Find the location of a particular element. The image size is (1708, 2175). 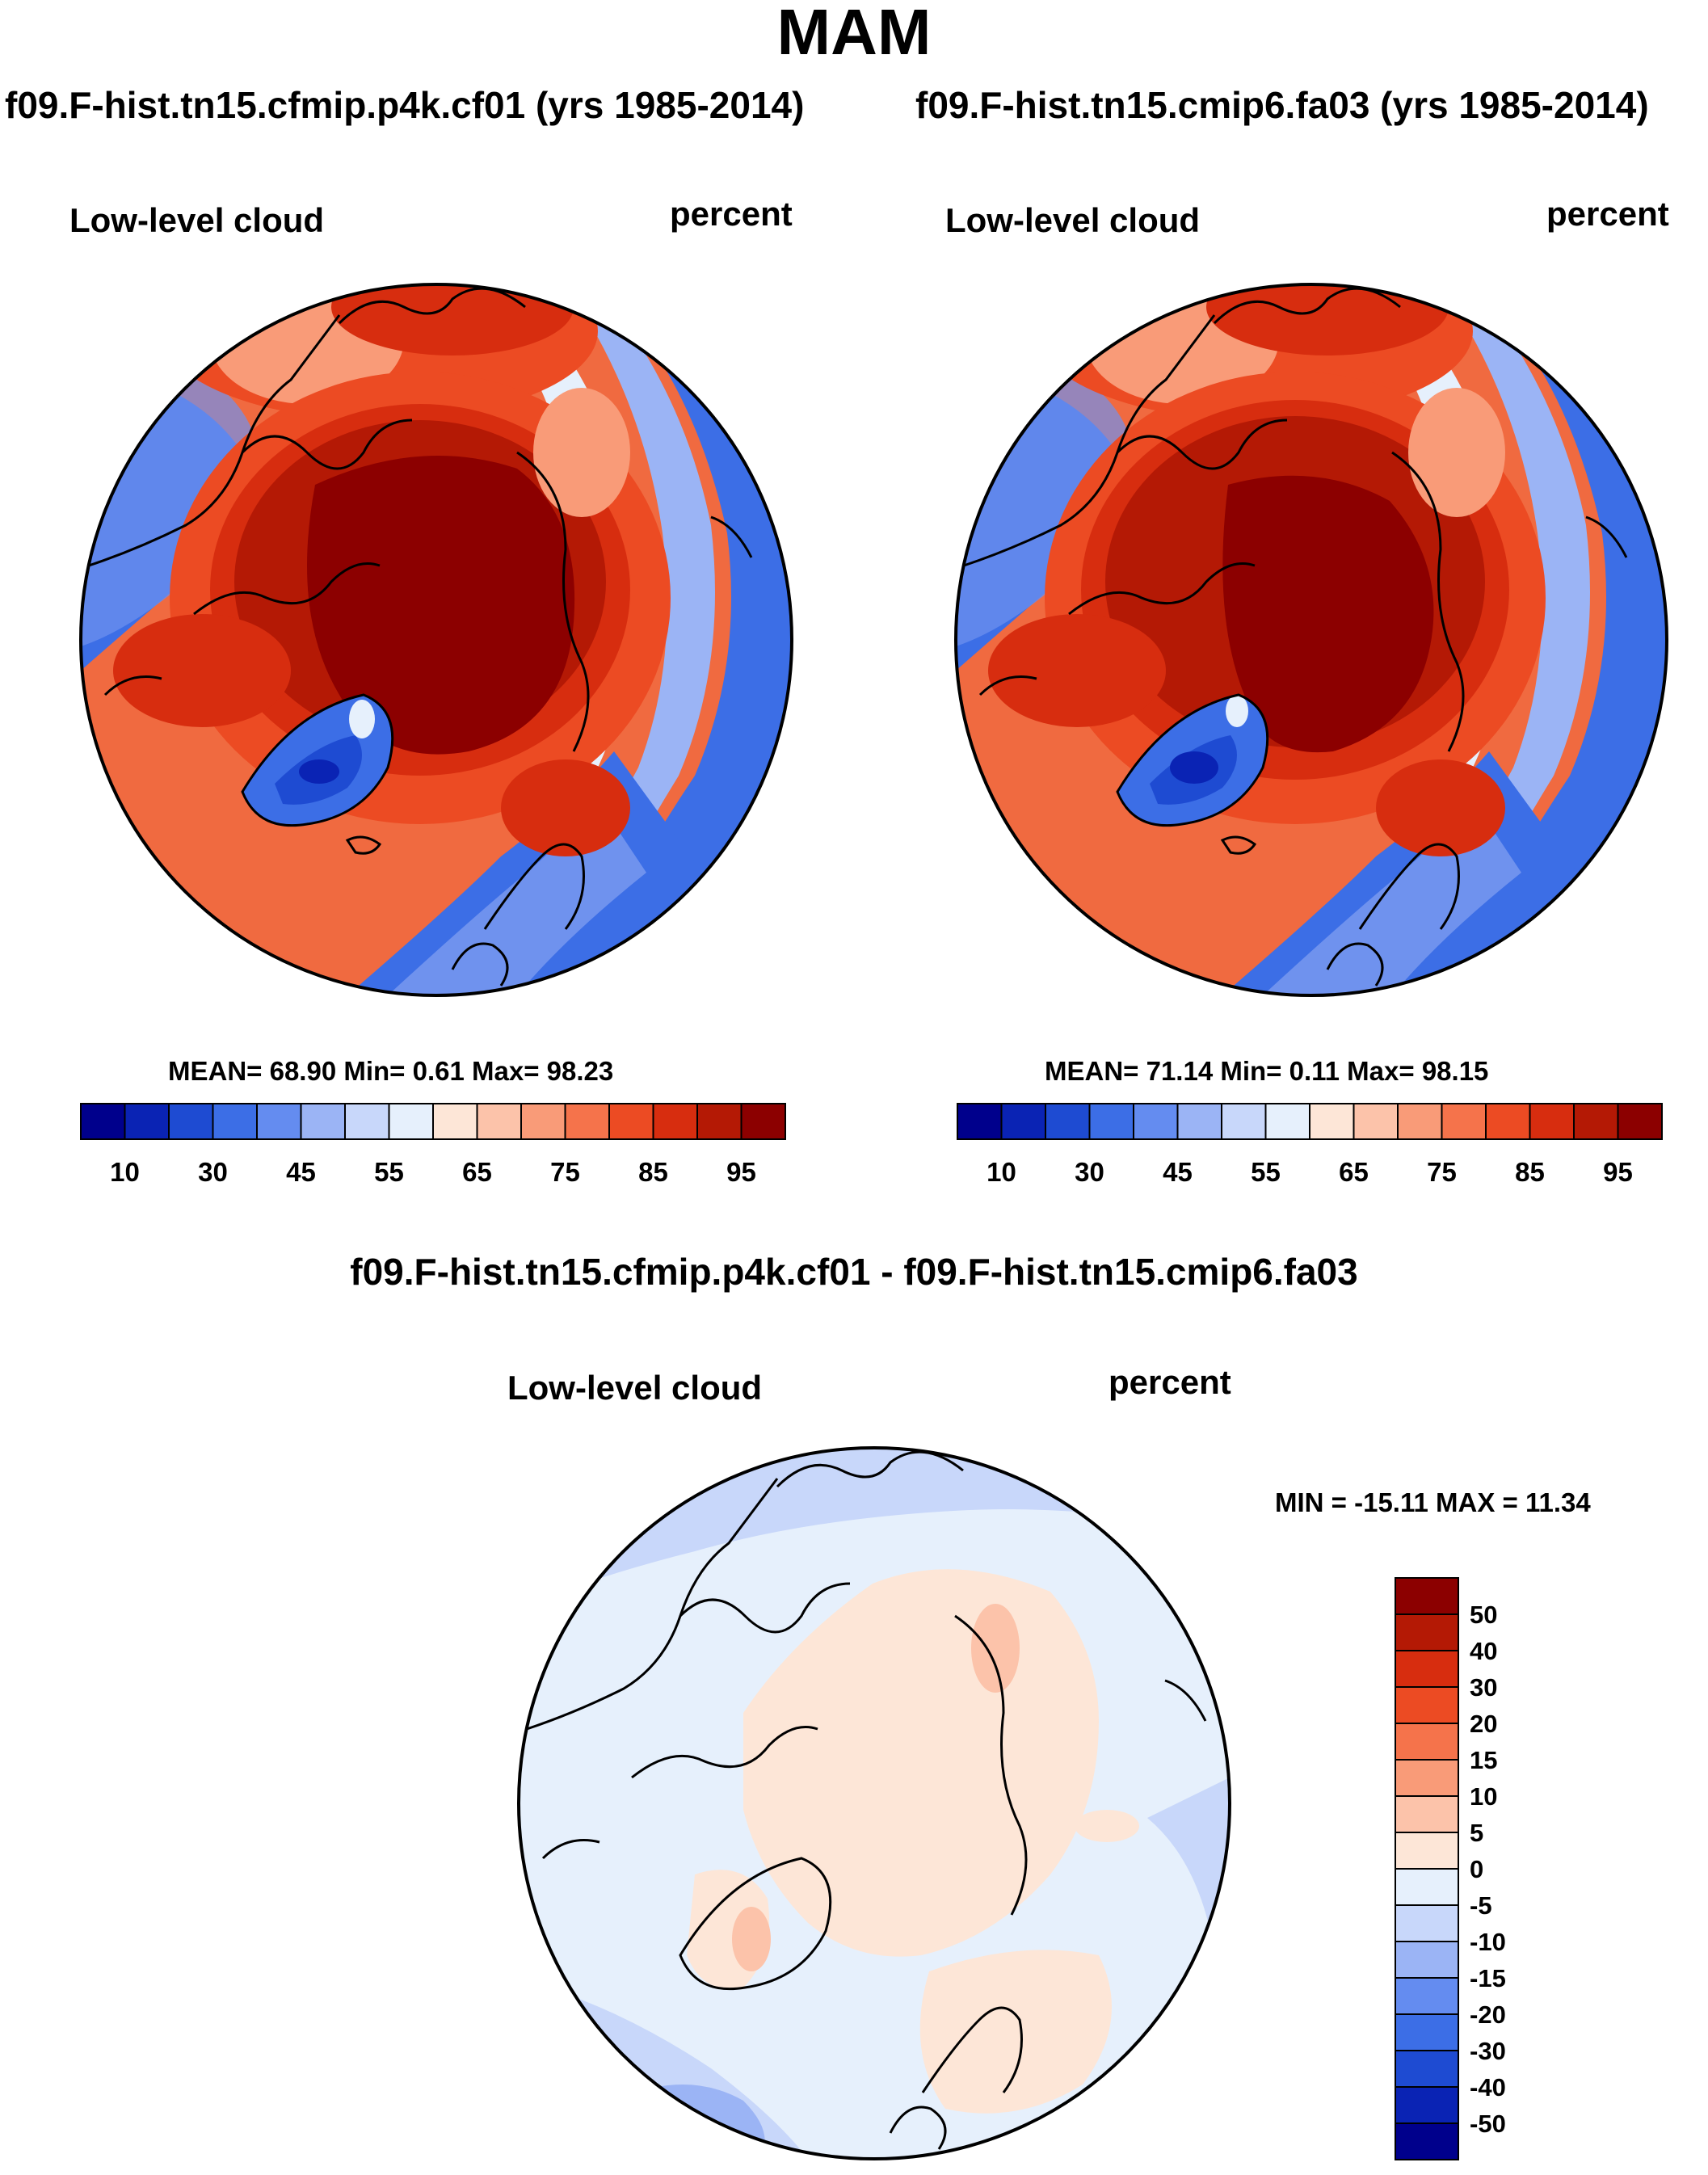

panel2-units-label: percent is located at coordinates (1607, 214).